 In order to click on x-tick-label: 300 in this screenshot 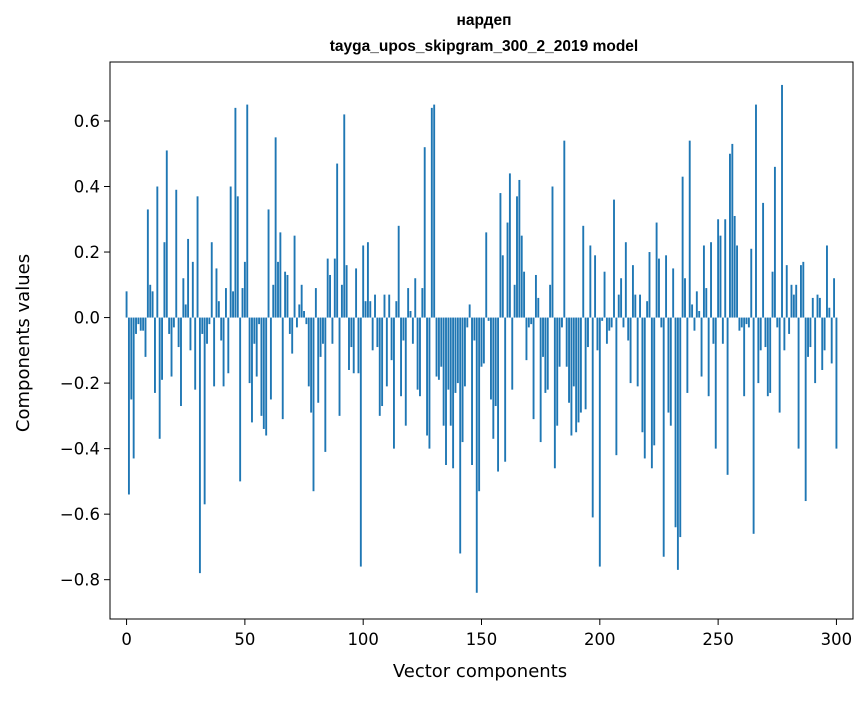, I will do `click(837, 639)`.